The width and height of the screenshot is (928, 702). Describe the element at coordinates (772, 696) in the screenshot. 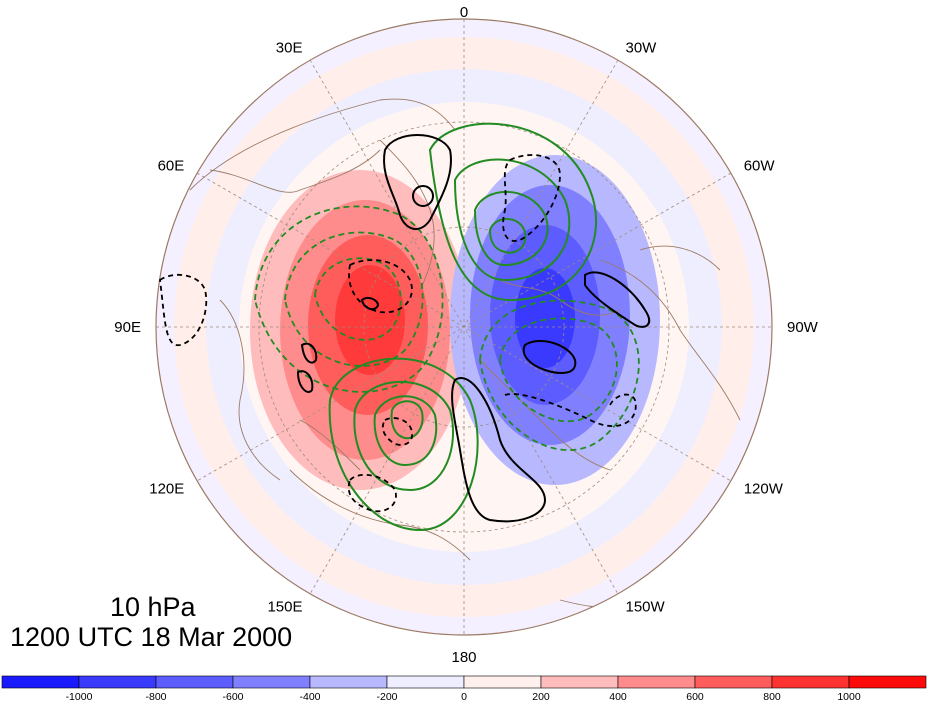

I see `colorbar-tick-label: 800` at that location.